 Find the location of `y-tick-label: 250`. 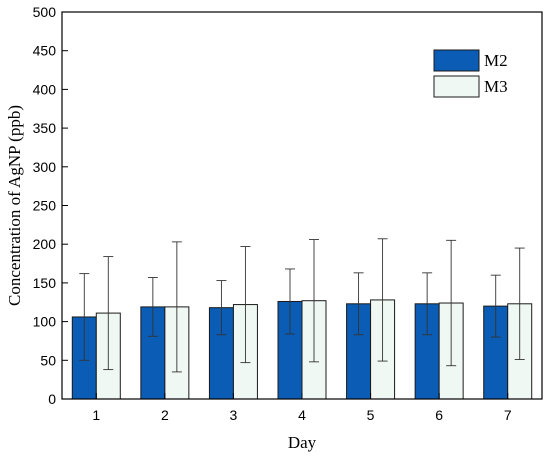

y-tick-label: 250 is located at coordinates (45, 206).